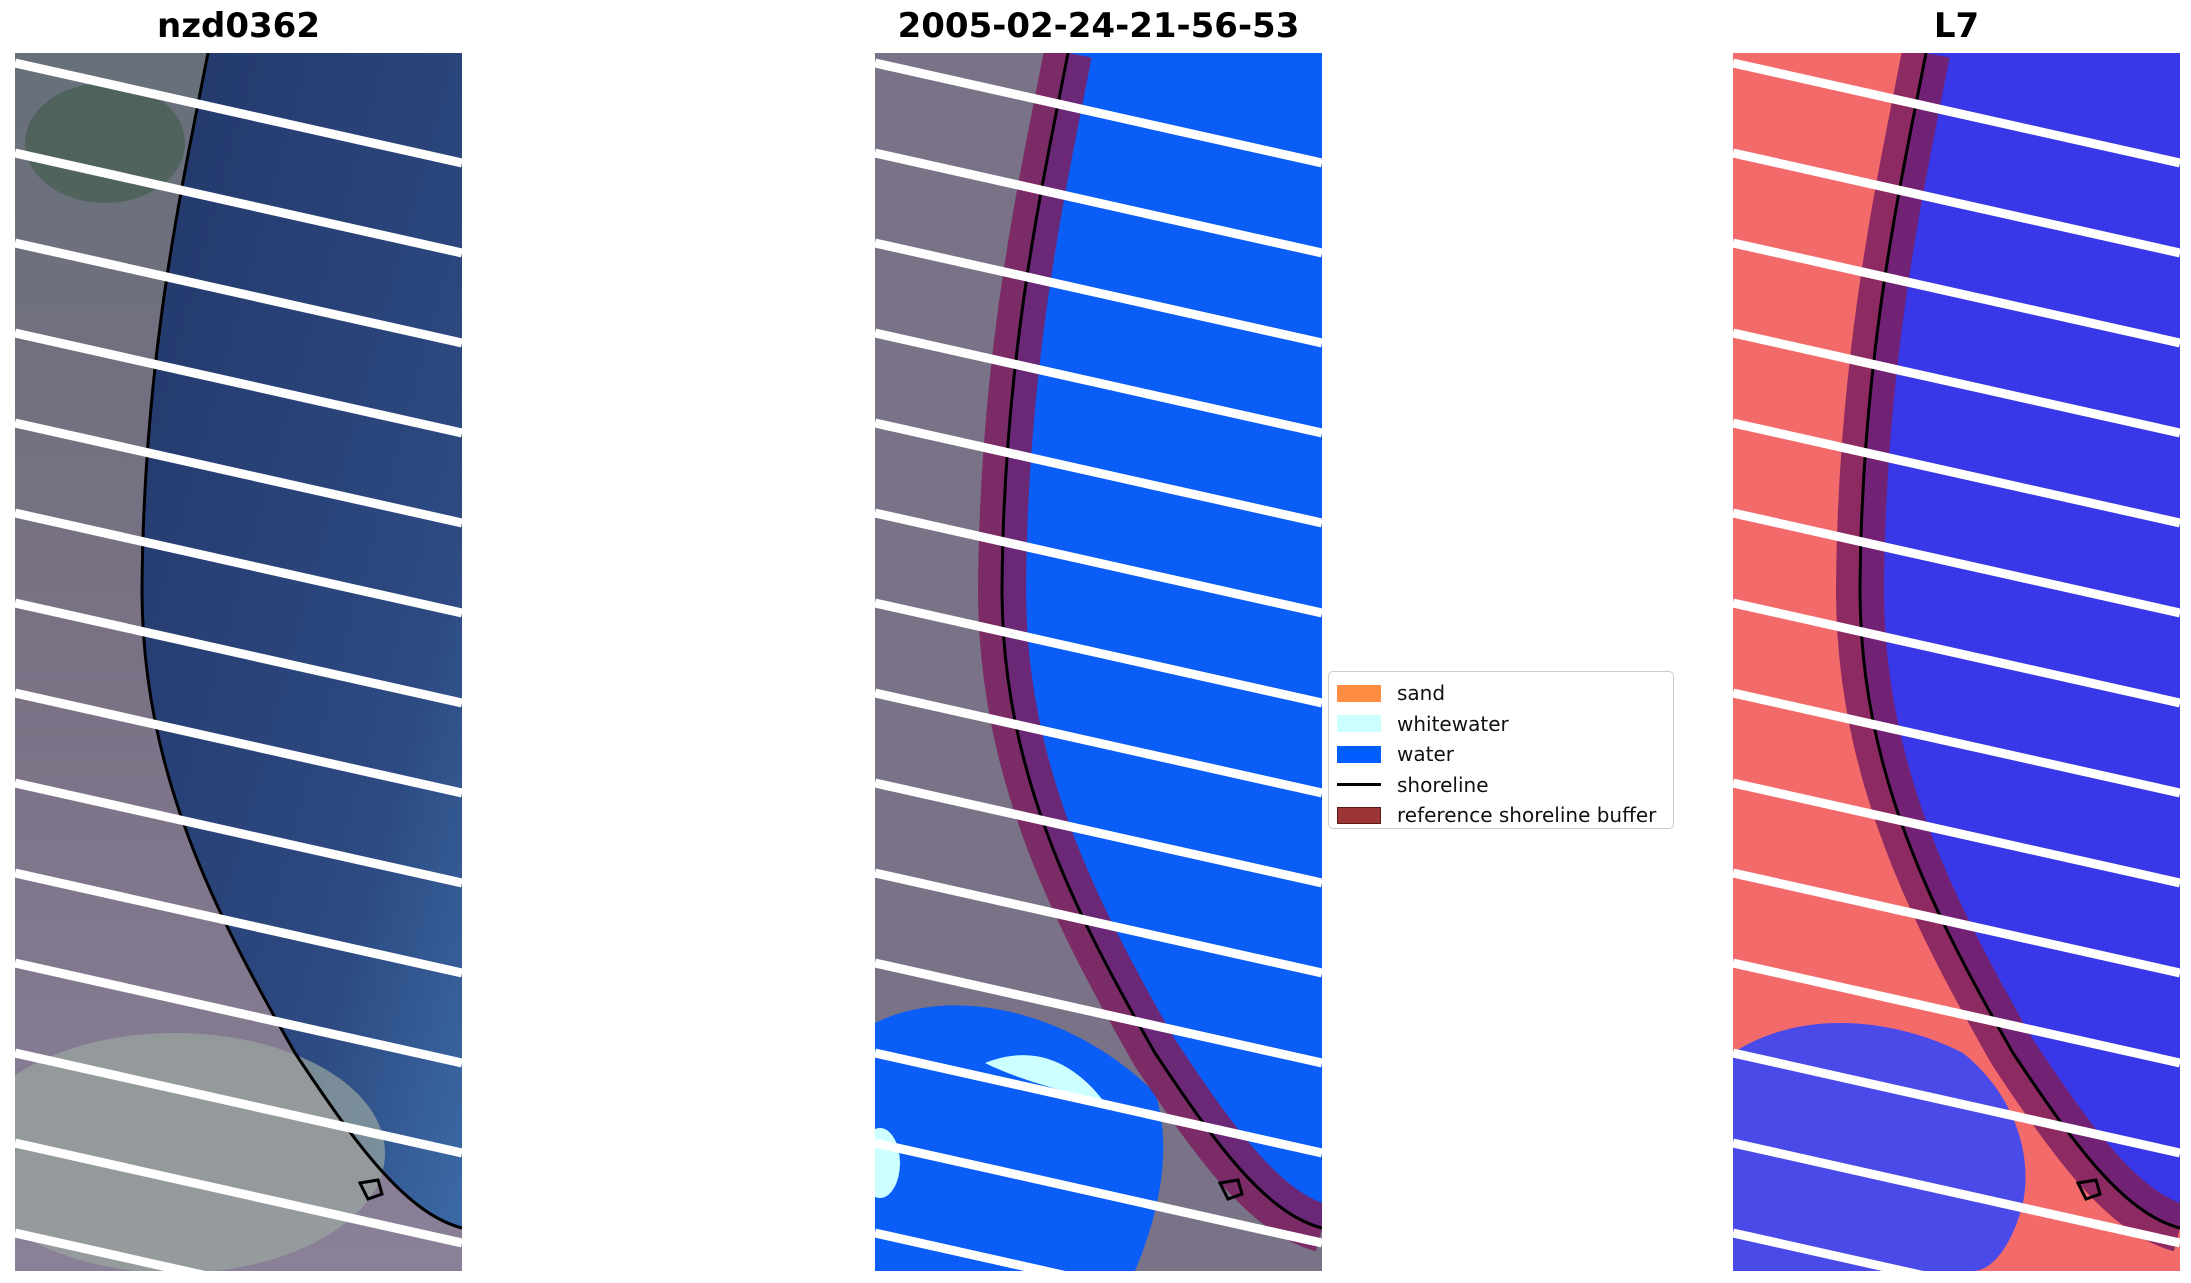 The width and height of the screenshot is (2191, 1283). I want to click on legend-label-water: water, so click(1425, 754).